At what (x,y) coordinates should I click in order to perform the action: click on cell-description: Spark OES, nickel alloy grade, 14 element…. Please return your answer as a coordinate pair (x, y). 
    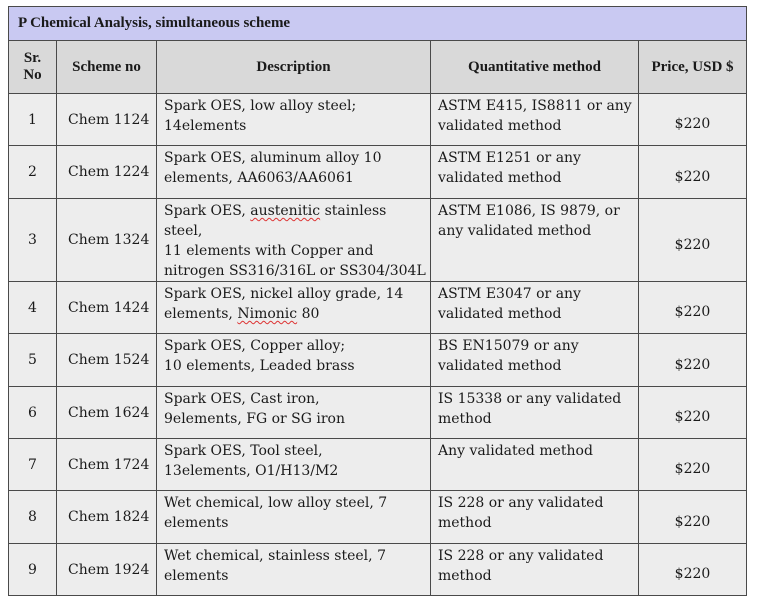
    Looking at the image, I should click on (293, 307).